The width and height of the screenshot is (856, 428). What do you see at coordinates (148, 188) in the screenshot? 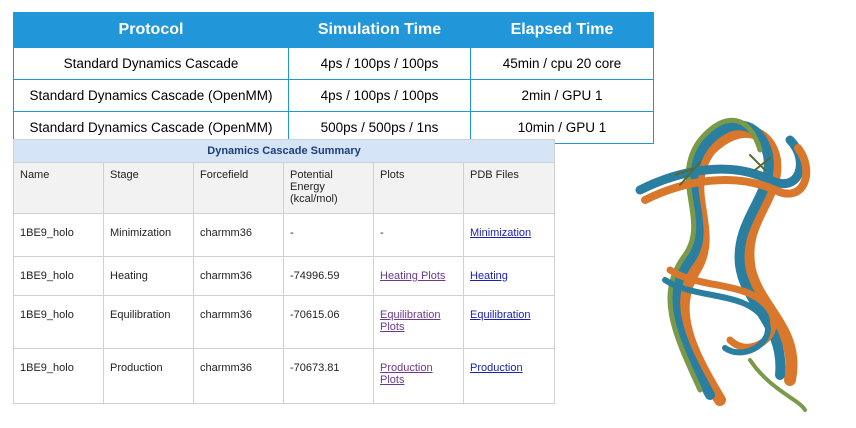
I see `column-header: Stage` at bounding box center [148, 188].